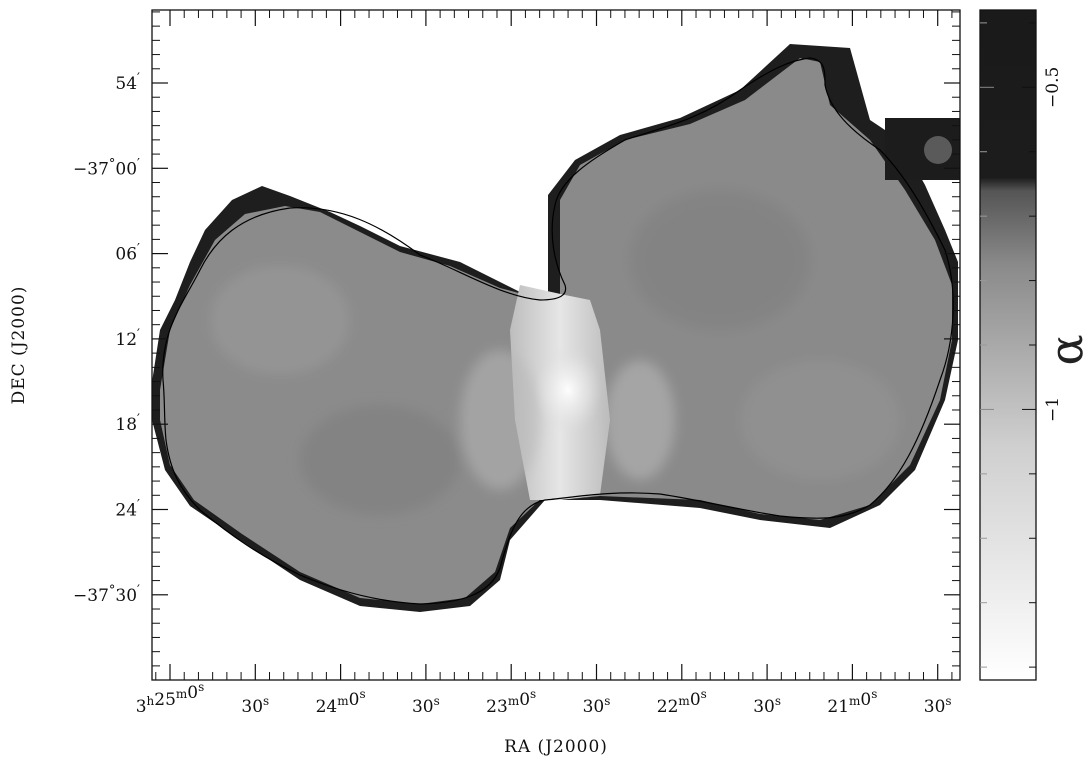  Describe the element at coordinates (1053, 87) in the screenshot. I see `colorbar-tick-label: −0.5` at that location.